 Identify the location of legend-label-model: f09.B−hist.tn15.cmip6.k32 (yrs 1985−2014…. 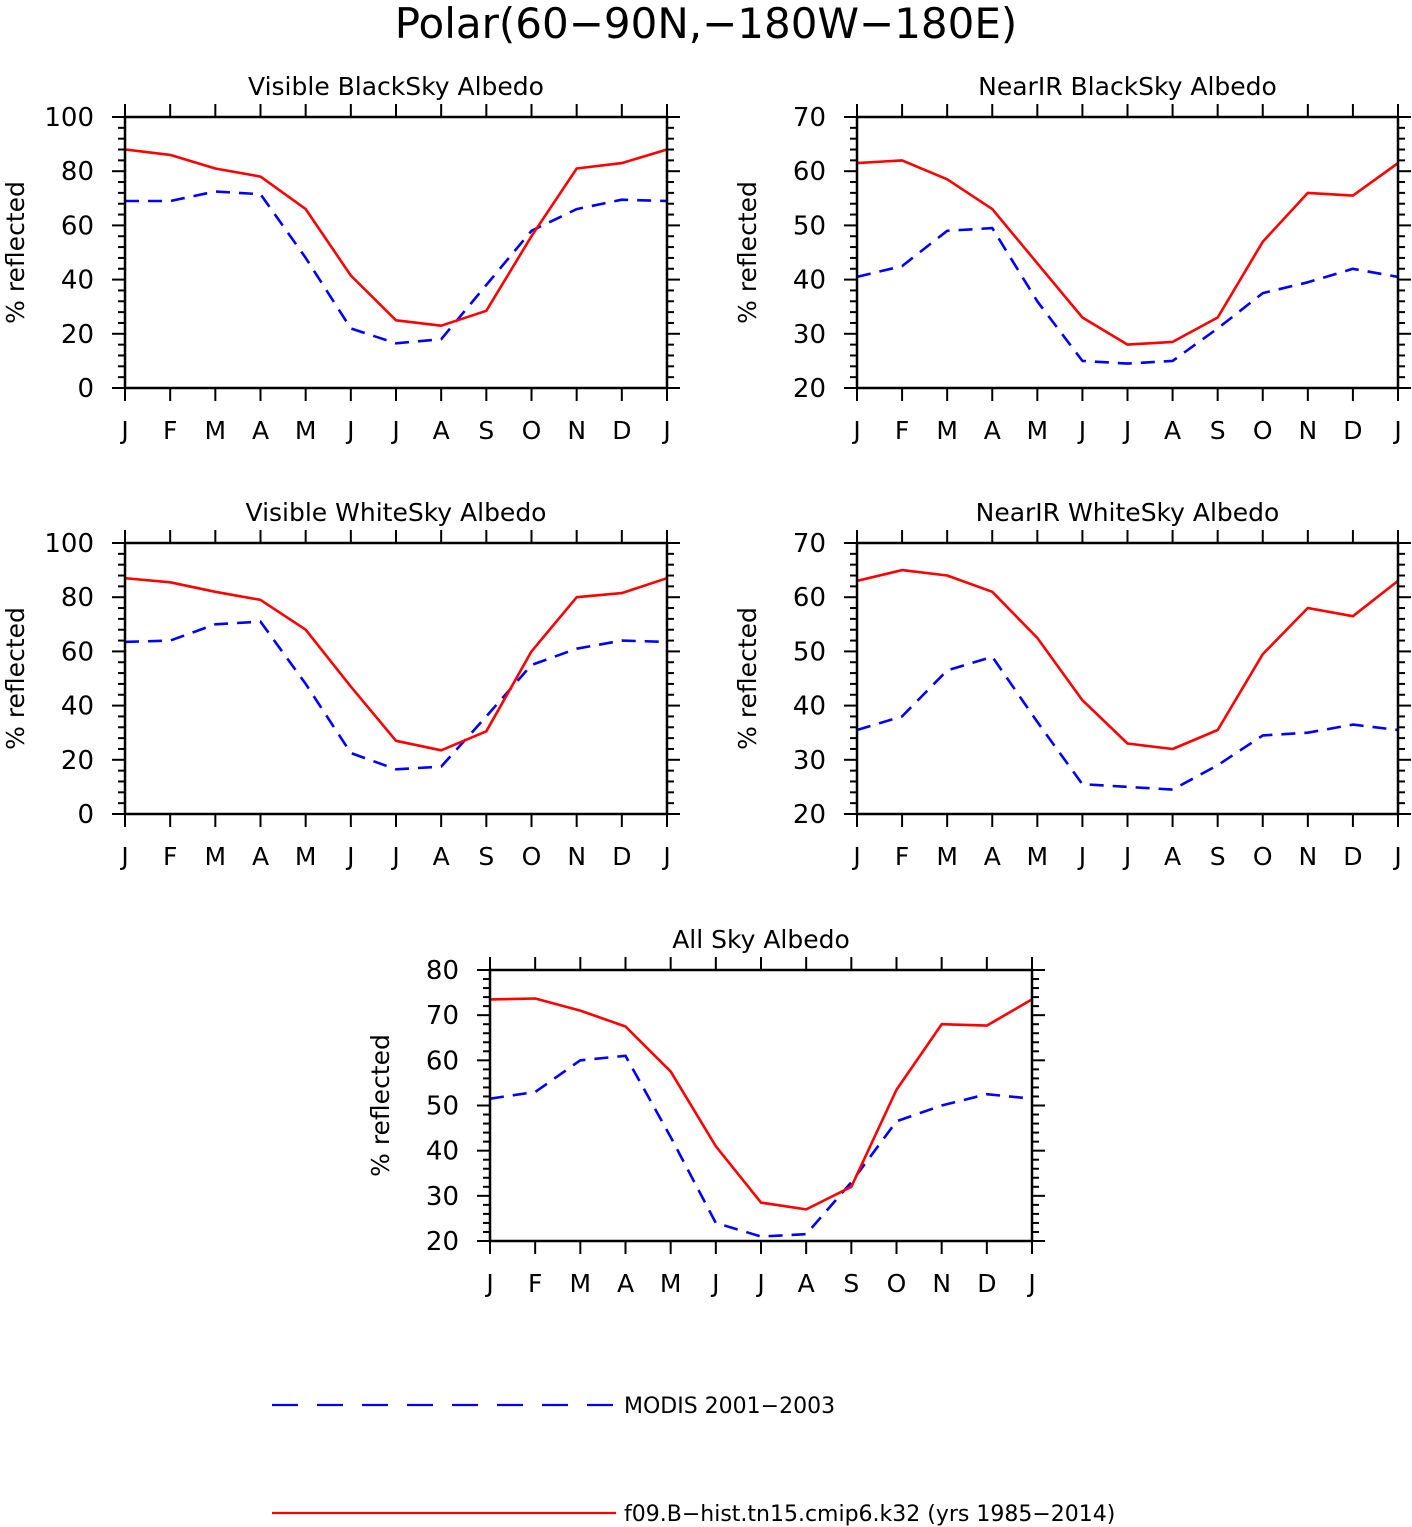
(869, 1514).